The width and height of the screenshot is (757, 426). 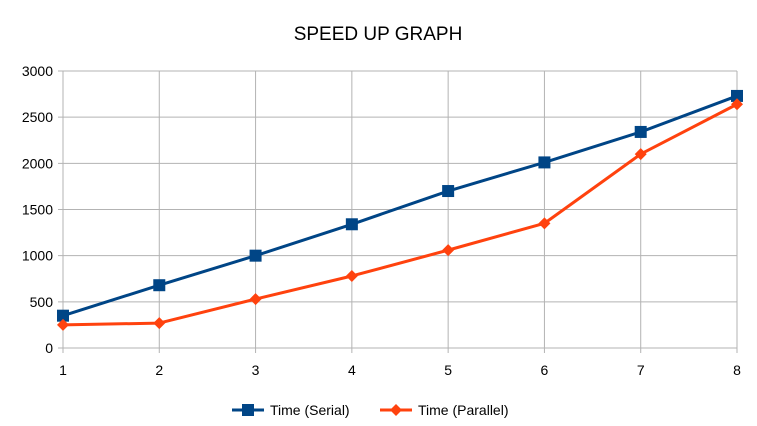 What do you see at coordinates (49, 348) in the screenshot?
I see `y-tick-label: 0` at bounding box center [49, 348].